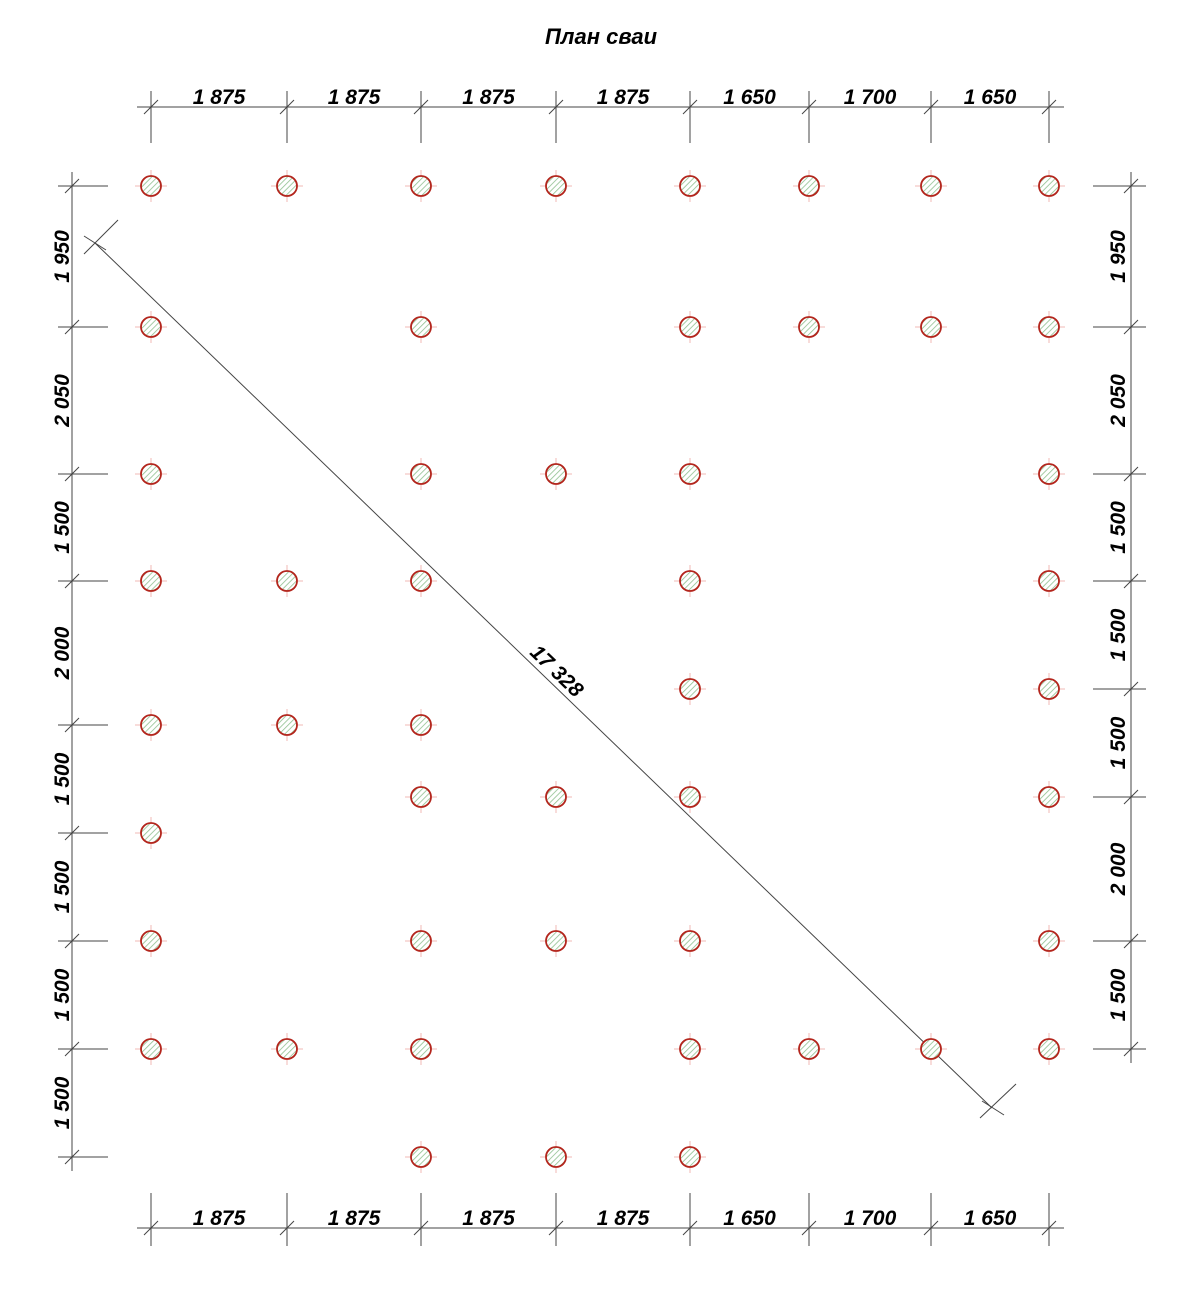 The image size is (1200, 1308). What do you see at coordinates (870, 1218) in the screenshot?
I see `bottom-dimension-label: 1 700` at bounding box center [870, 1218].